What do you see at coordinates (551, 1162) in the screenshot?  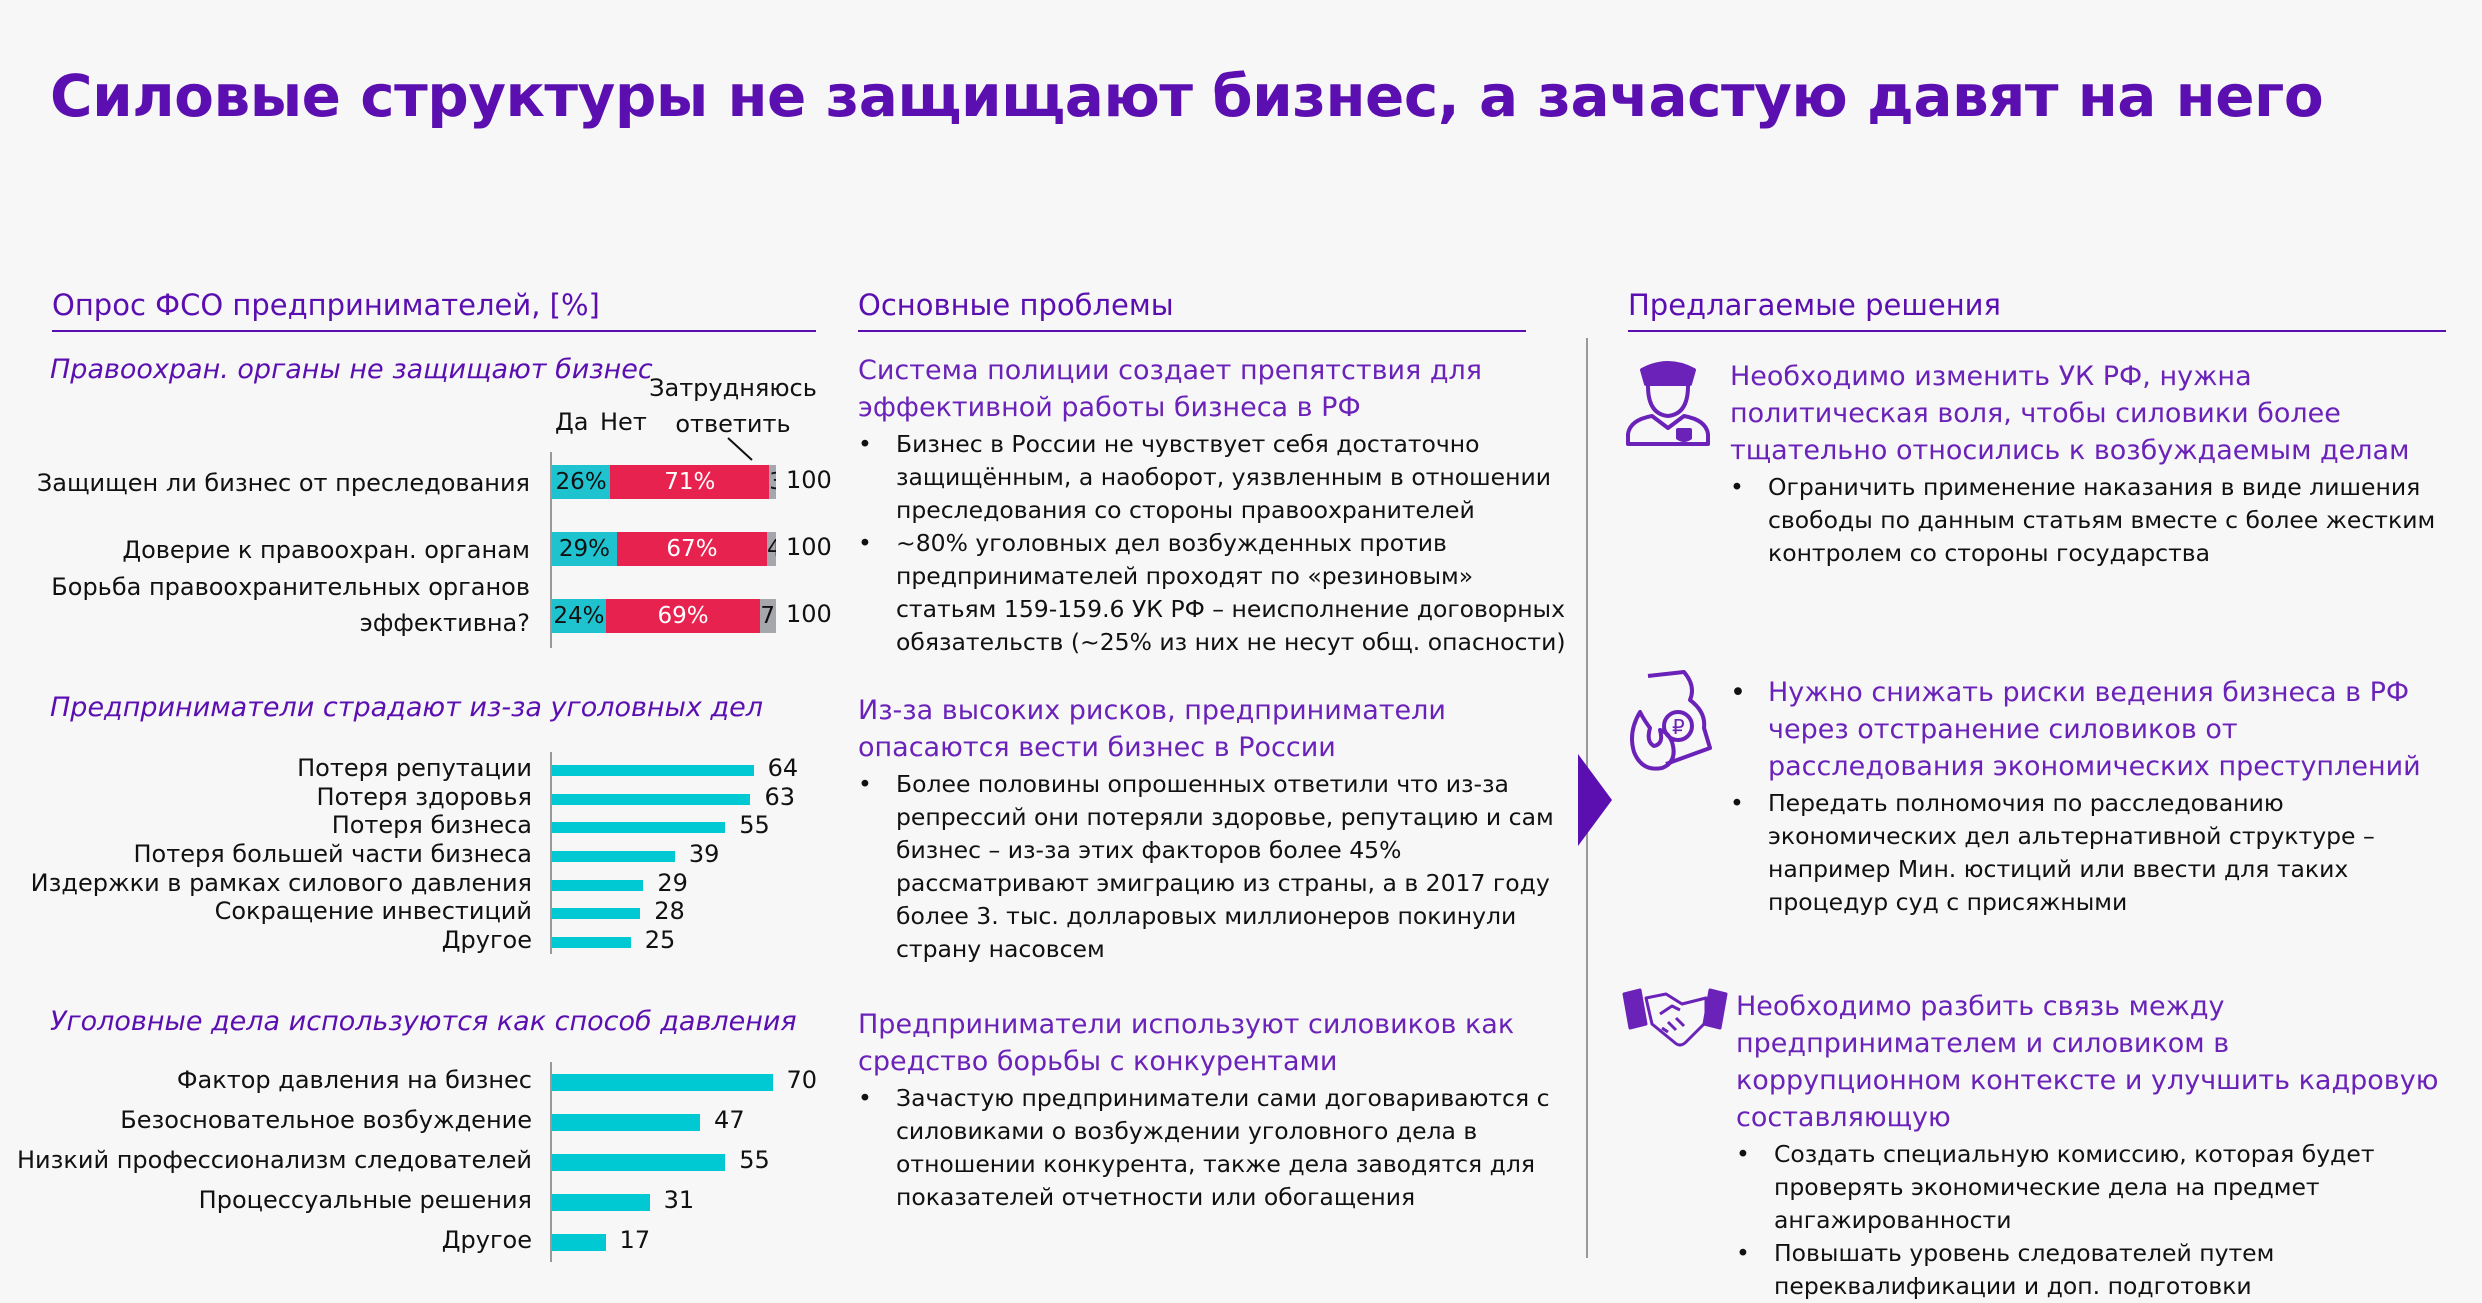 I see `chart3-axis` at bounding box center [551, 1162].